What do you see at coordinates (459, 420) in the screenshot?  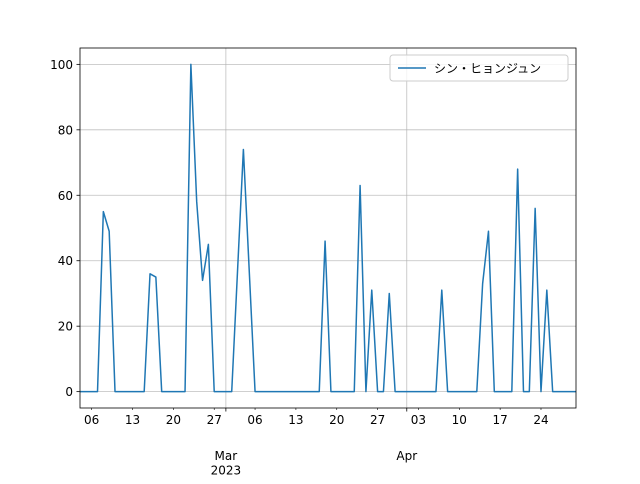 I see `x-tick-label: 10` at bounding box center [459, 420].